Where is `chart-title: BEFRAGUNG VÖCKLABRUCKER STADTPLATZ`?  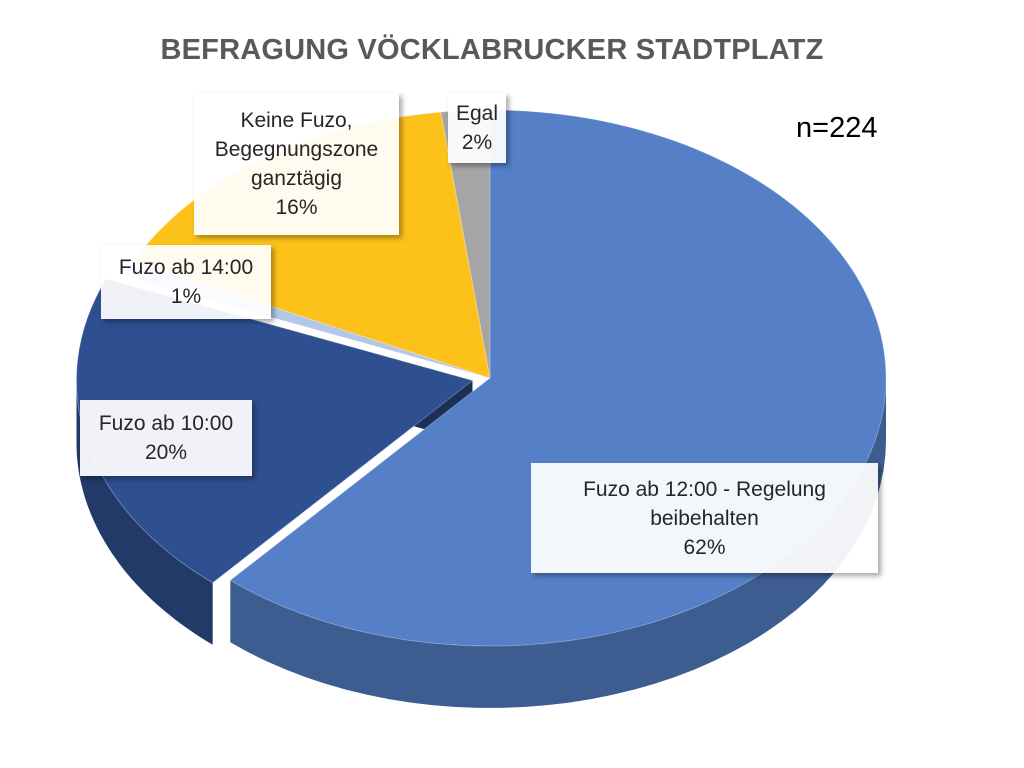
chart-title: BEFRAGUNG VÖCKLABRUCKER STADTPLATZ is located at coordinates (492, 50).